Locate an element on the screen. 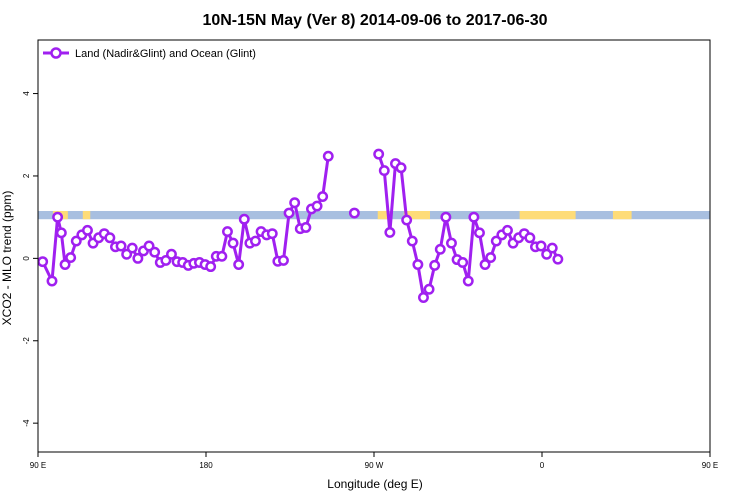 The height and width of the screenshot is (500, 750). legend-series-label: Land (Nadir&Glint) and Ocean (Glint) is located at coordinates (165, 54).